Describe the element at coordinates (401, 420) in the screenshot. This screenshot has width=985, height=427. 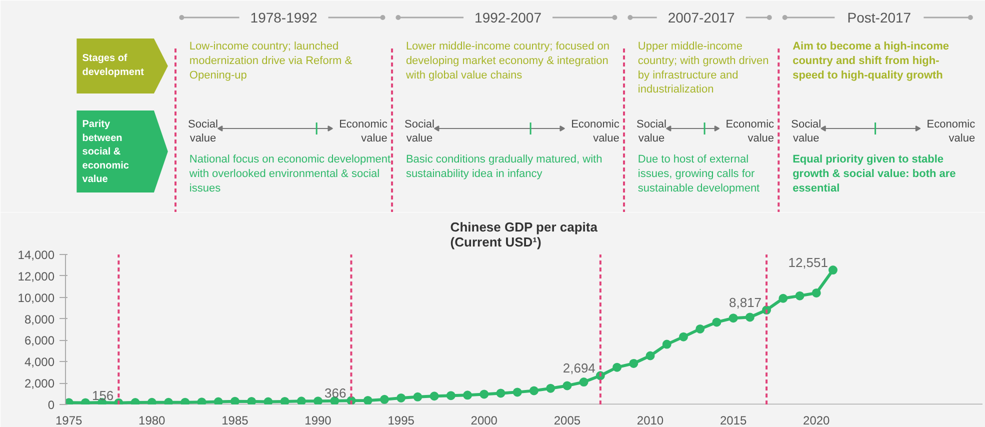
I see `x-tick-label: 1995` at that location.